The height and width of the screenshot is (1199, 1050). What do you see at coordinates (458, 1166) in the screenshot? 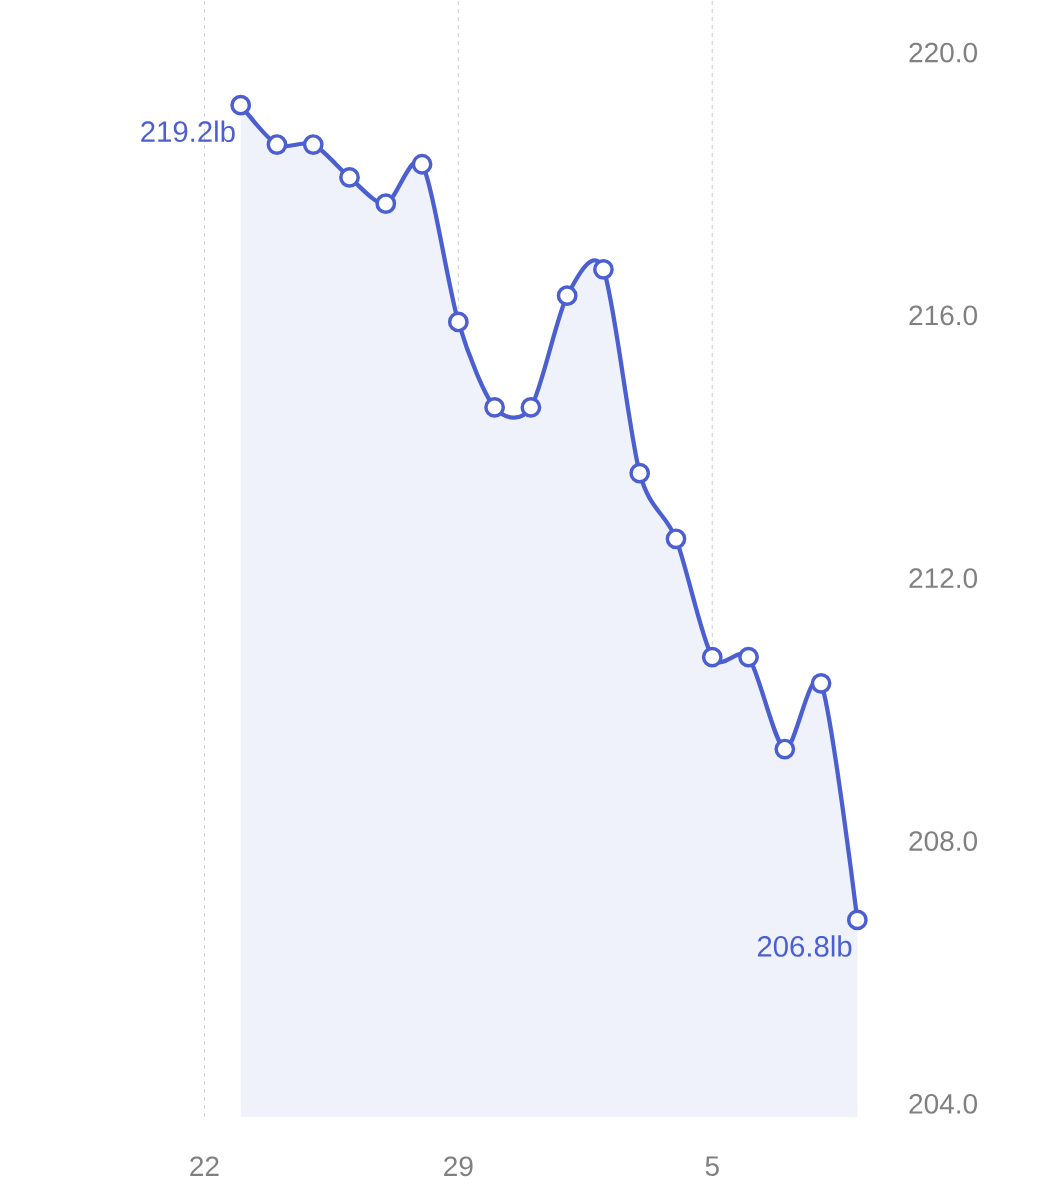
I see `x-tick-label: 29` at bounding box center [458, 1166].